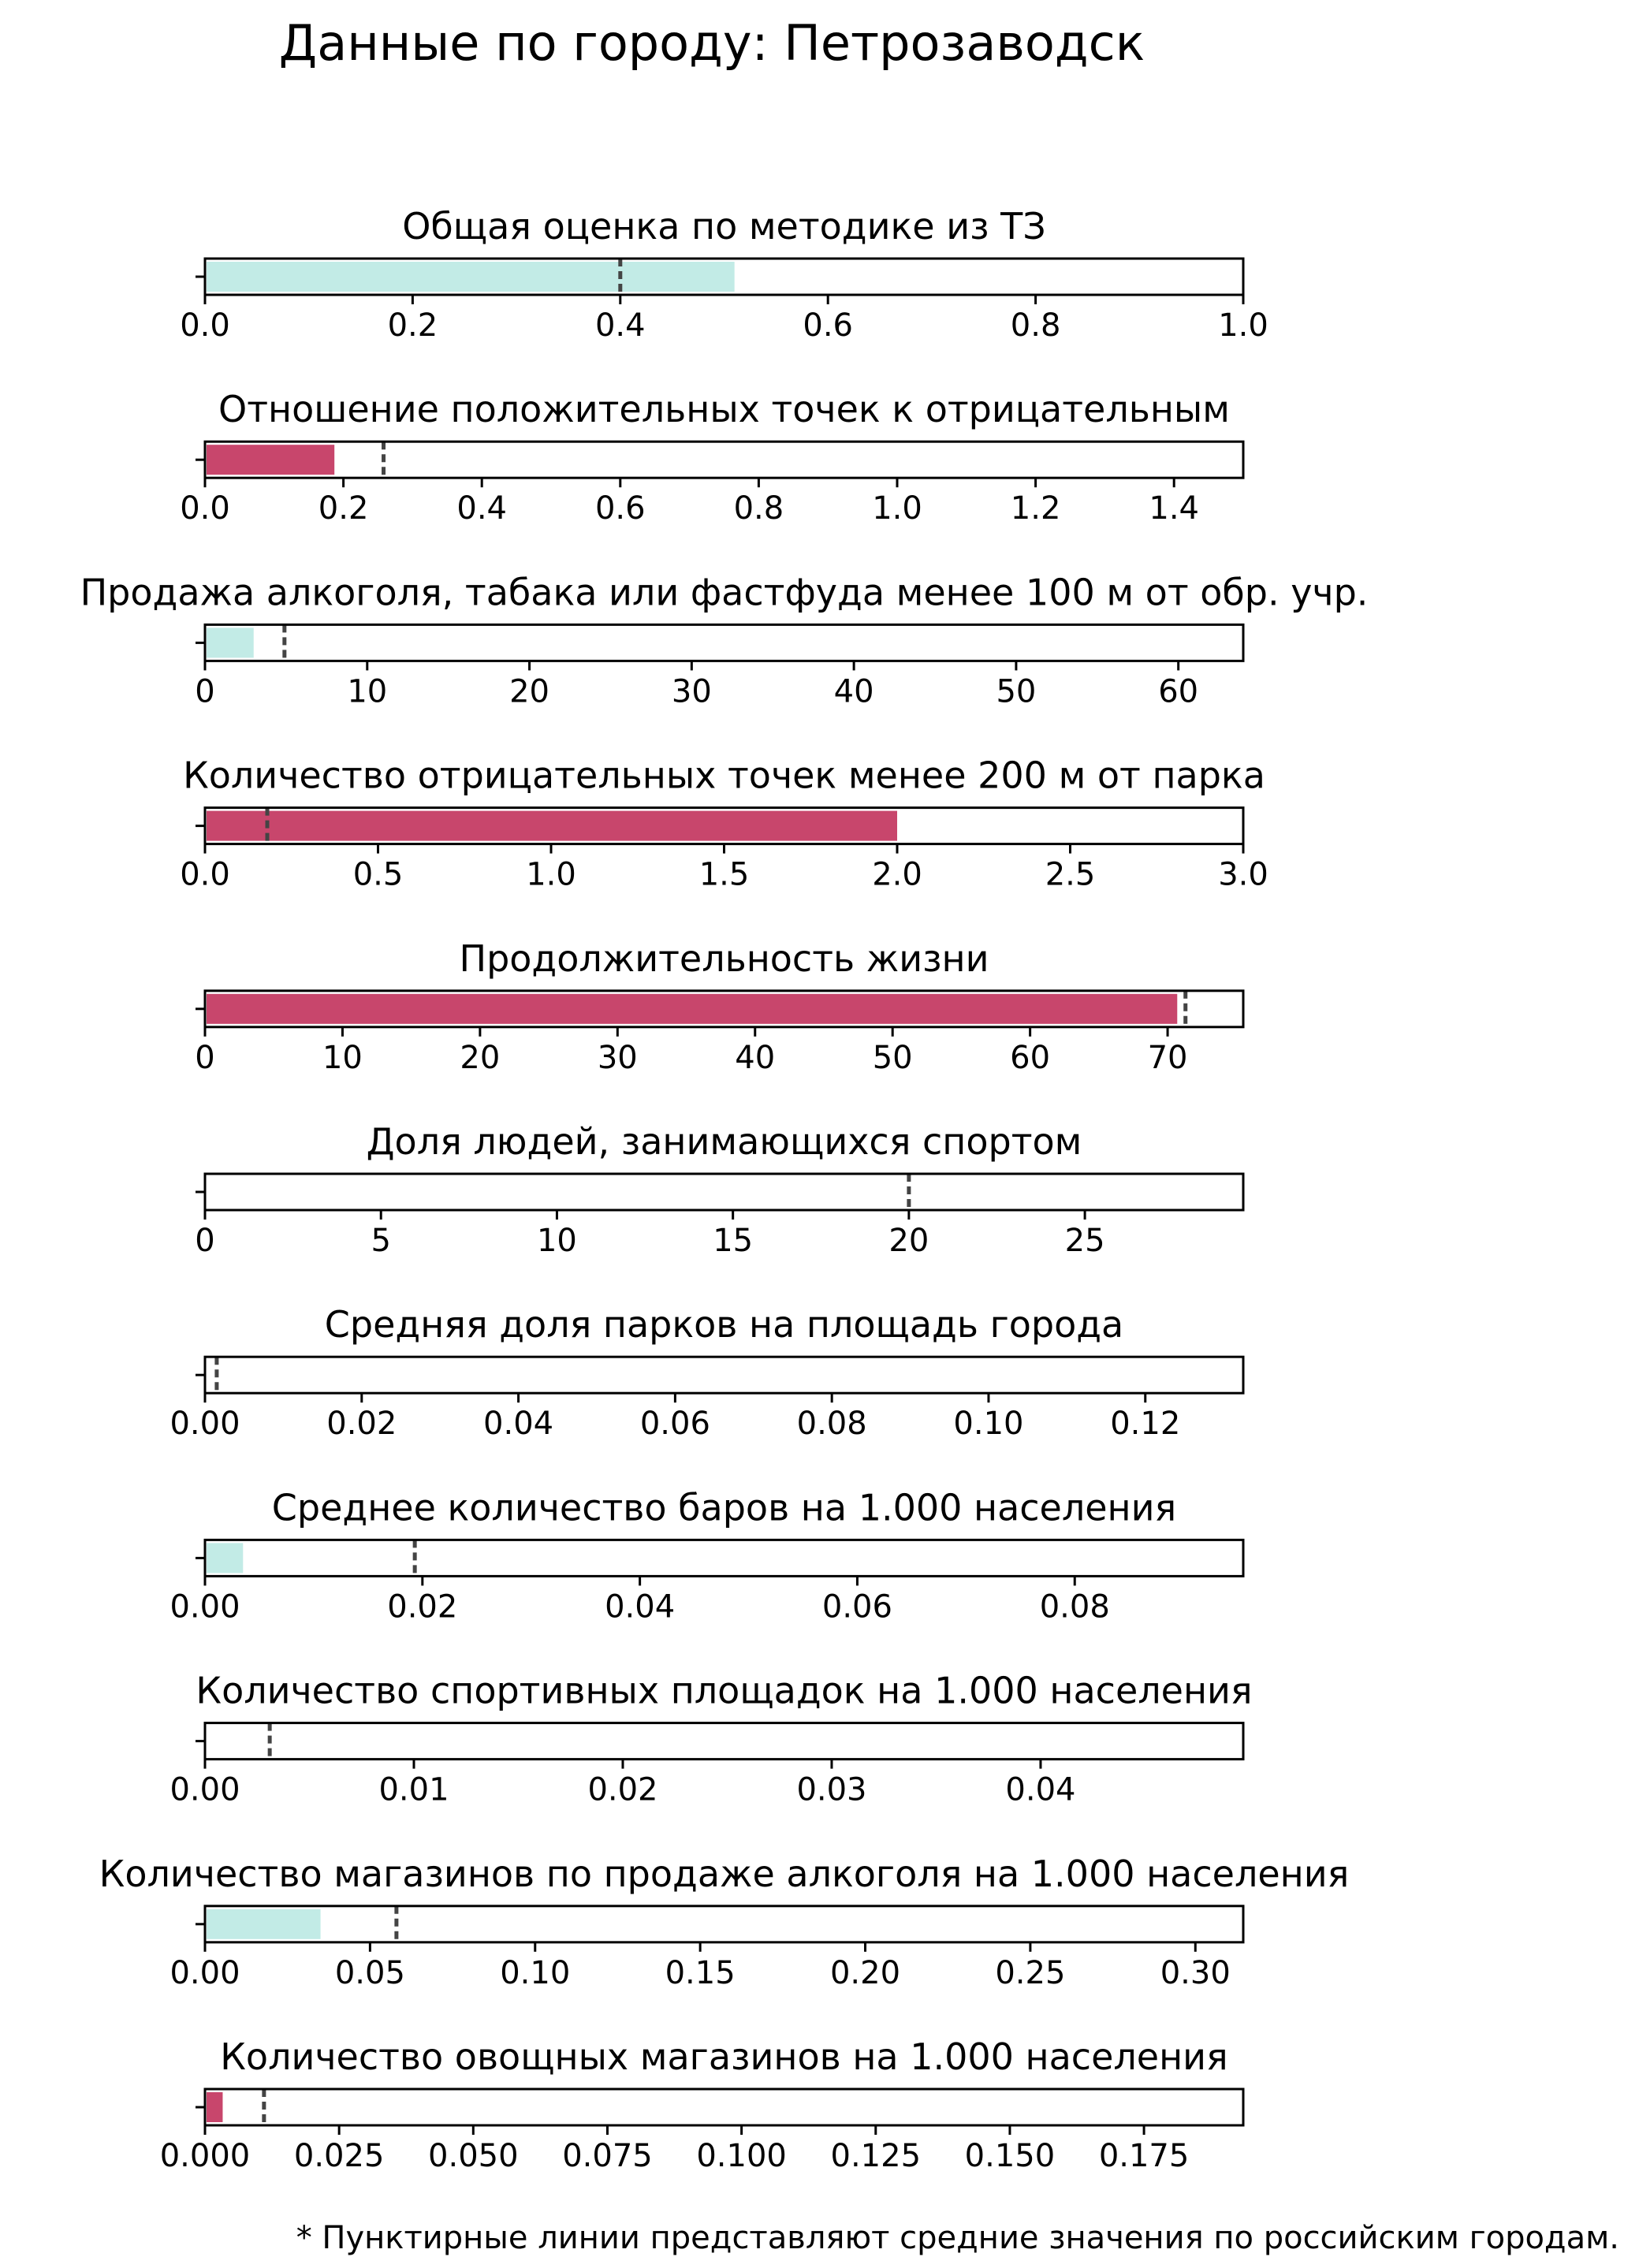 The image size is (1639, 2268). Describe the element at coordinates (1085, 1241) in the screenshot. I see `x-tick-label: 25` at that location.